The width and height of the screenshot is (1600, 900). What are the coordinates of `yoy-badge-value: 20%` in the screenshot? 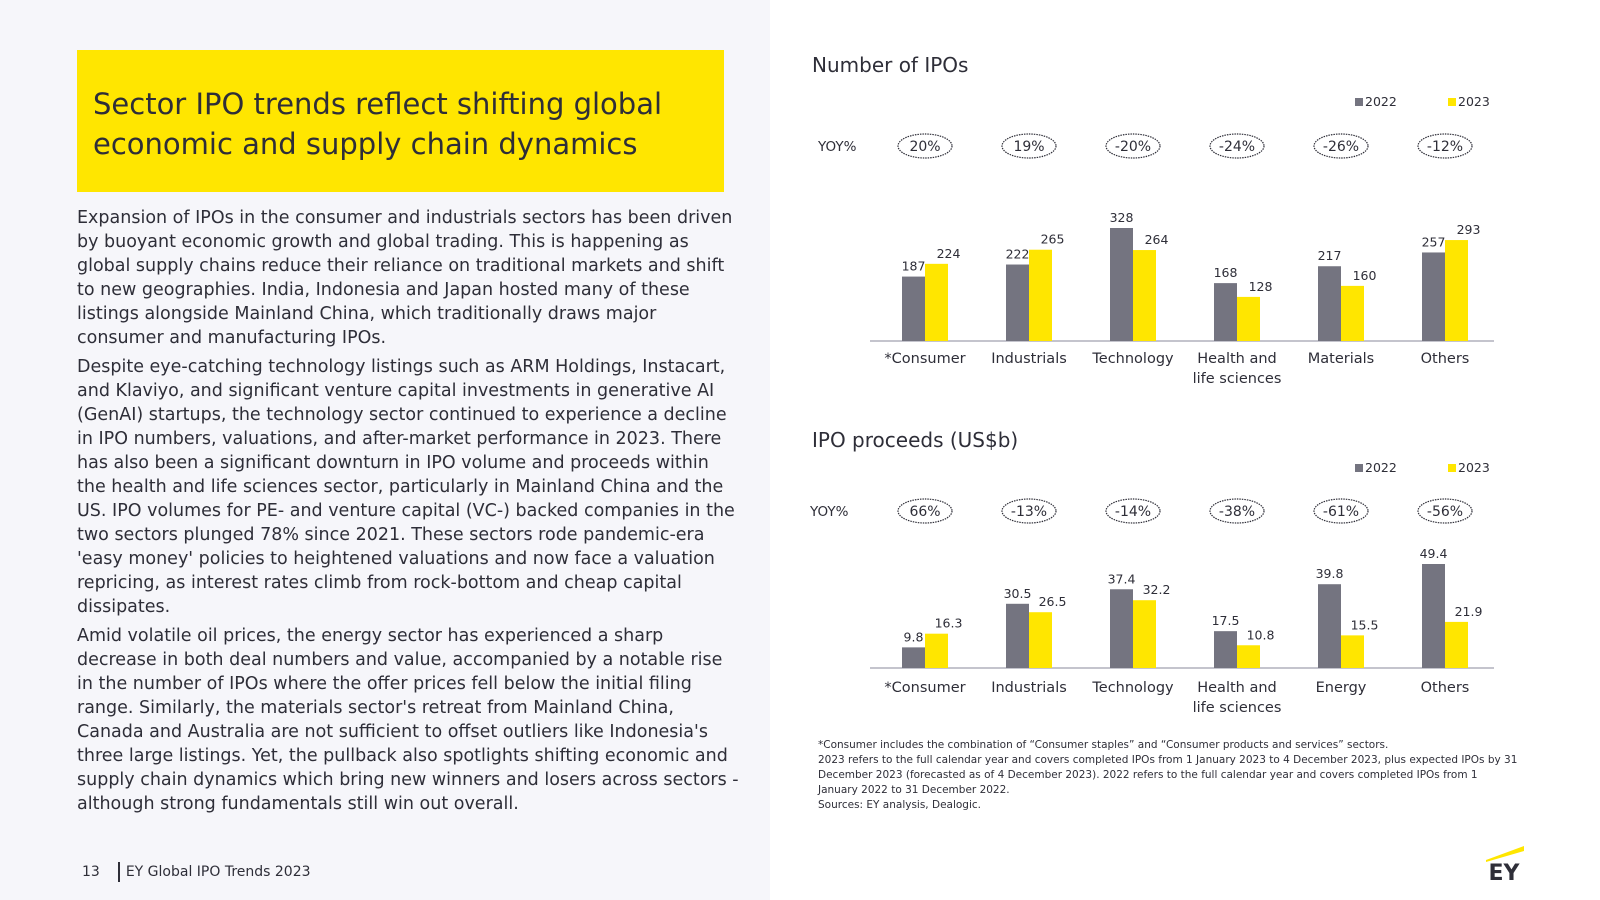 It's located at (924, 147).